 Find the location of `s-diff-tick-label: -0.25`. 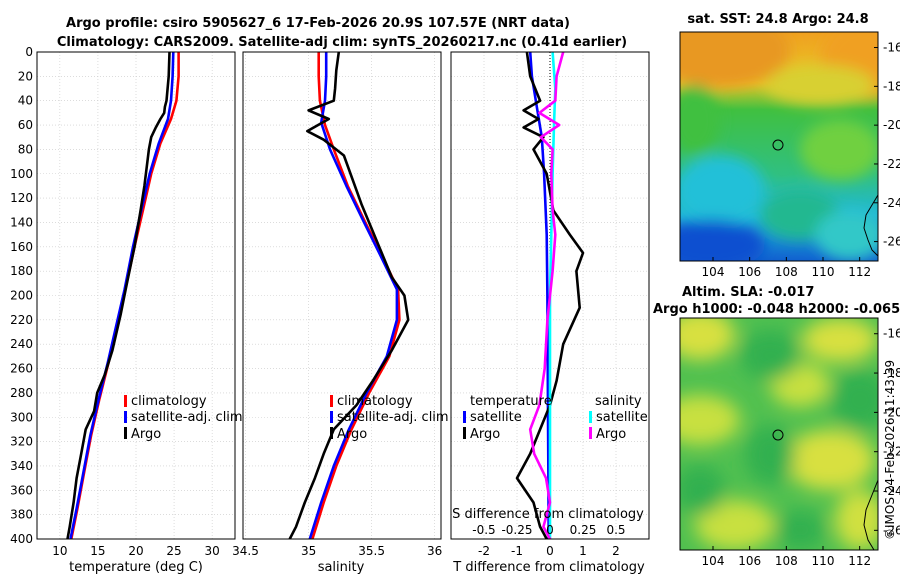

s-diff-tick-label: -0.25 is located at coordinates (516, 530).